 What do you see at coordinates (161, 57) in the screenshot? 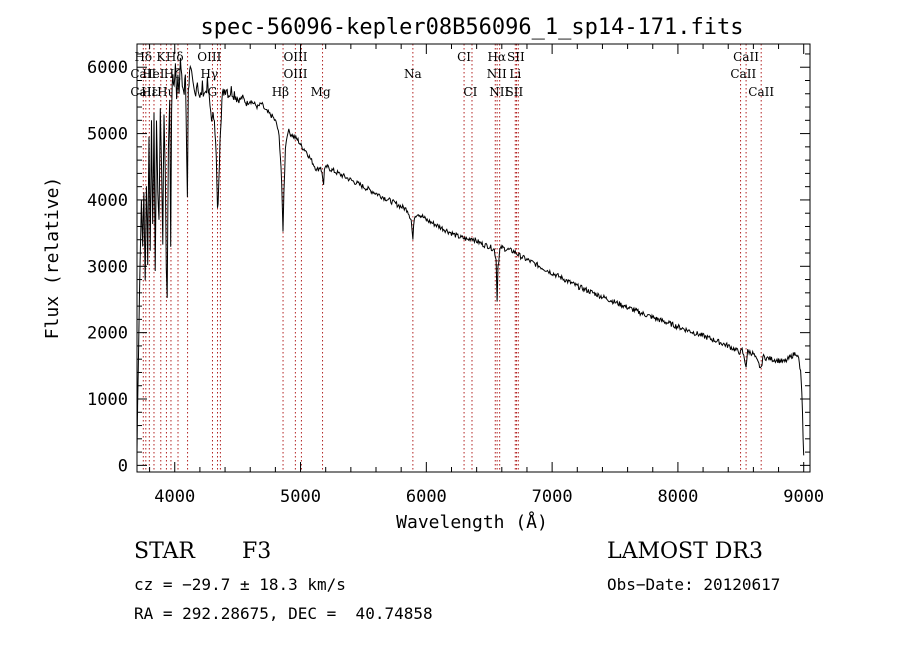
I see `line-label-3: K` at bounding box center [161, 57].